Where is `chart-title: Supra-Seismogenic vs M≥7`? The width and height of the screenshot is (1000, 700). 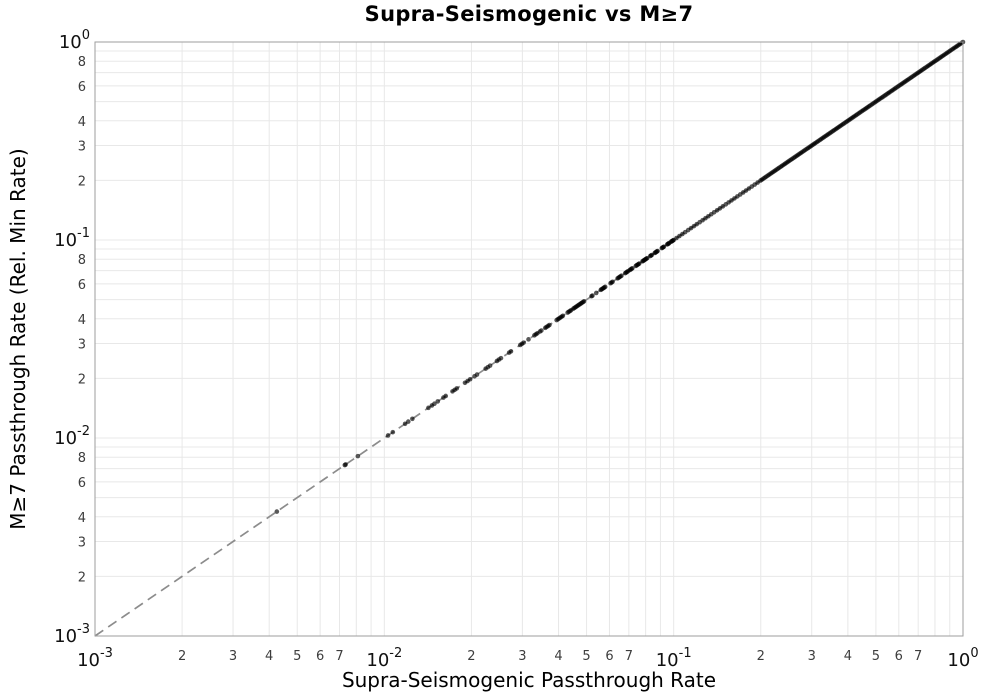 chart-title: Supra-Seismogenic vs M≥7 is located at coordinates (529, 14).